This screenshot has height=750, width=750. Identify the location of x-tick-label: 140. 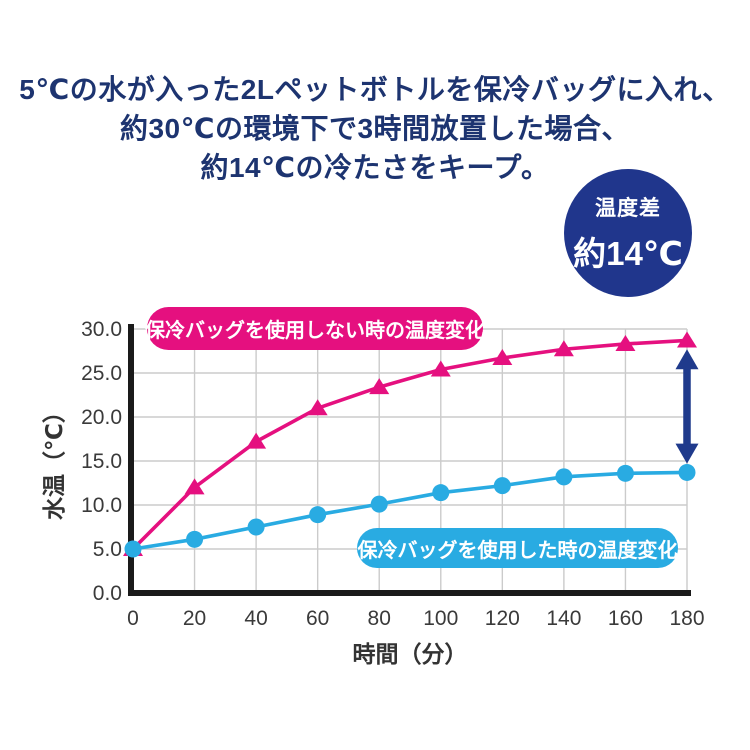
(563, 618).